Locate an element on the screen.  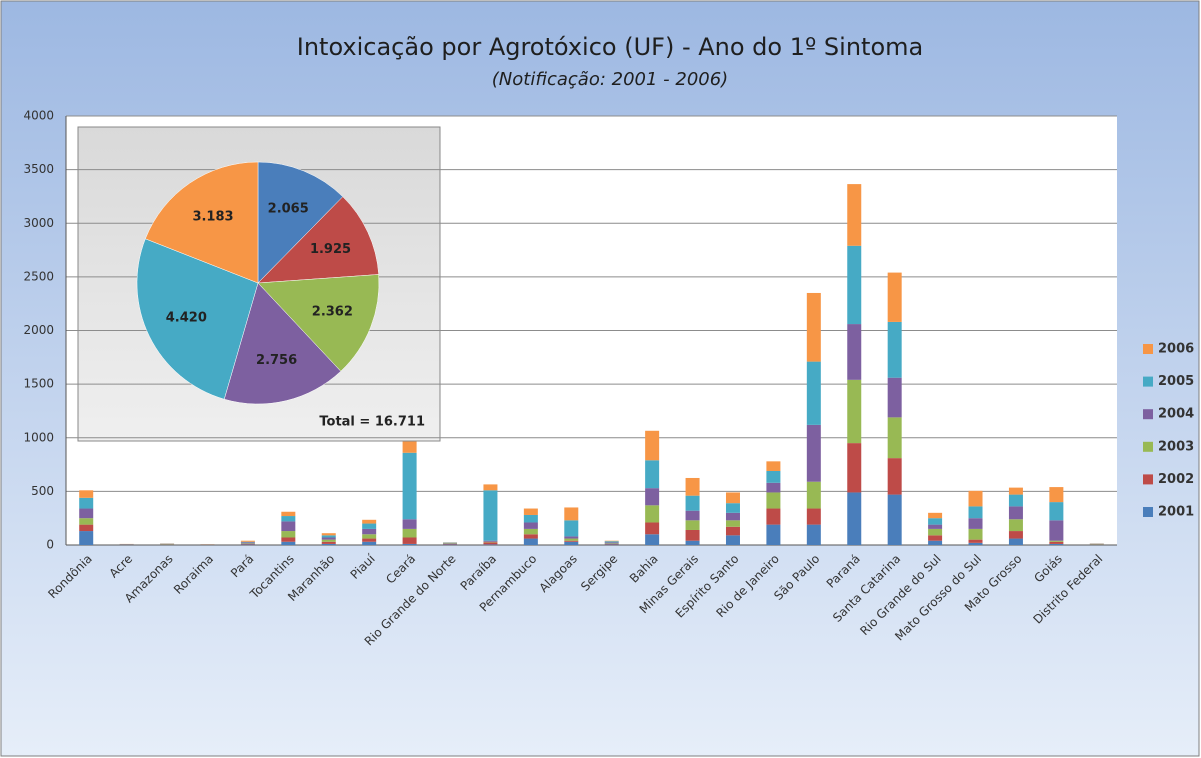
data-label: 2.362 is located at coordinates (332, 312).